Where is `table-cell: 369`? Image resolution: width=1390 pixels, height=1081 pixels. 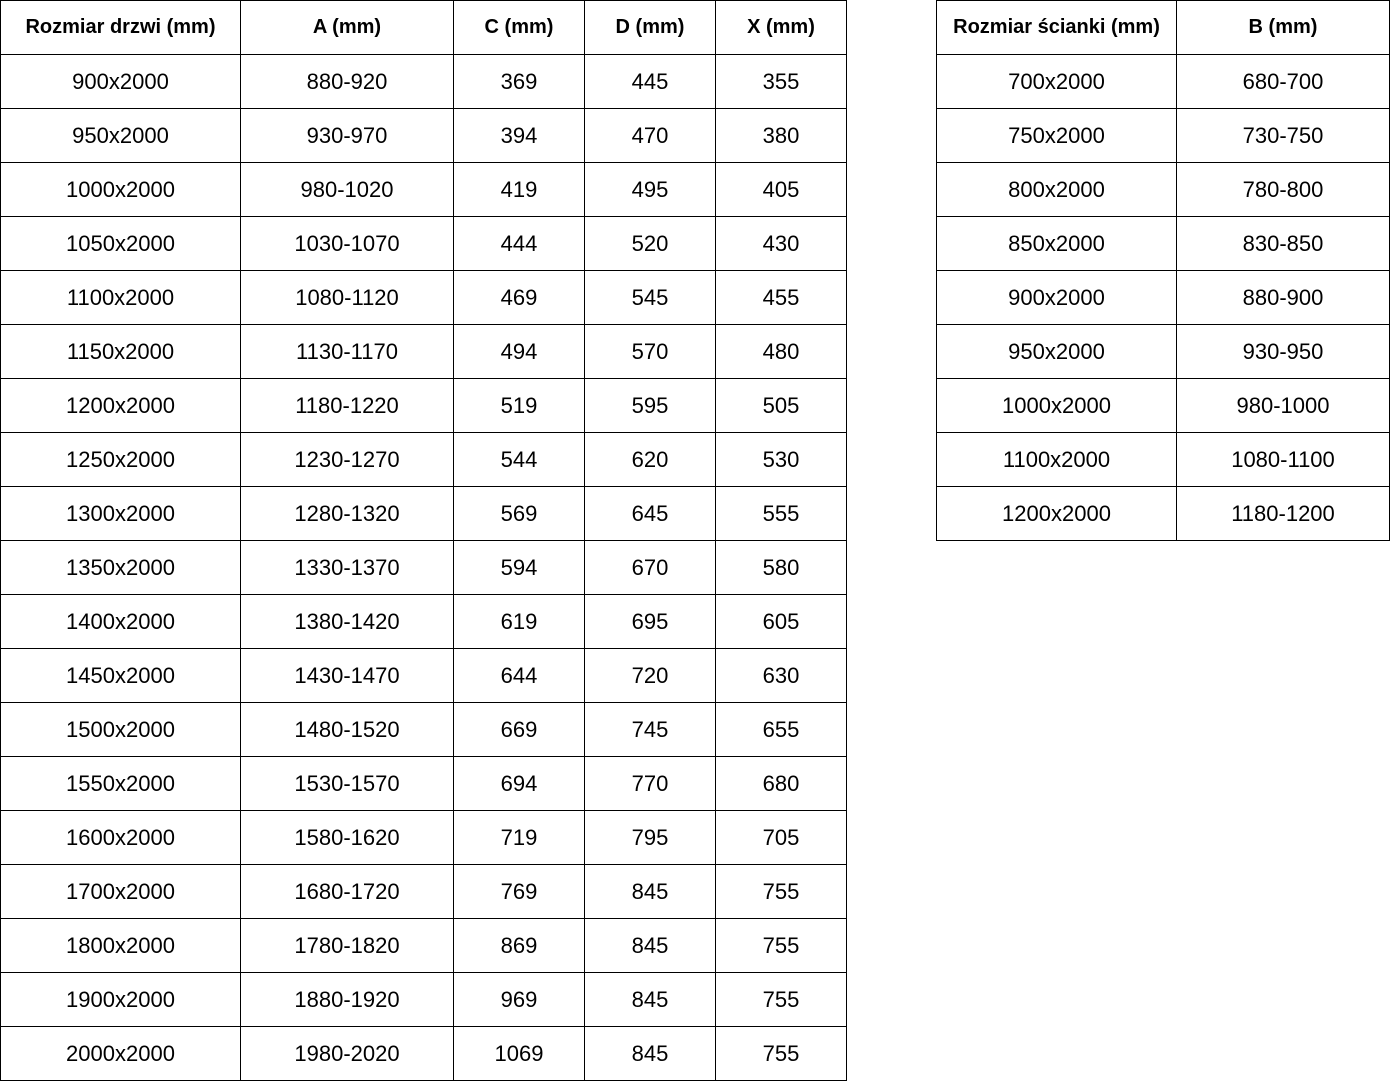 table-cell: 369 is located at coordinates (519, 81).